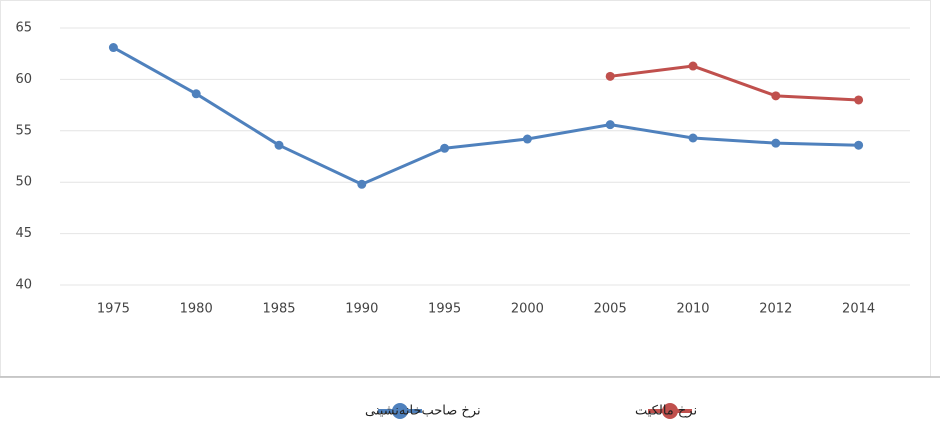 The image size is (940, 426). What do you see at coordinates (23, 28) in the screenshot?
I see `y-tick-label: 65` at bounding box center [23, 28].